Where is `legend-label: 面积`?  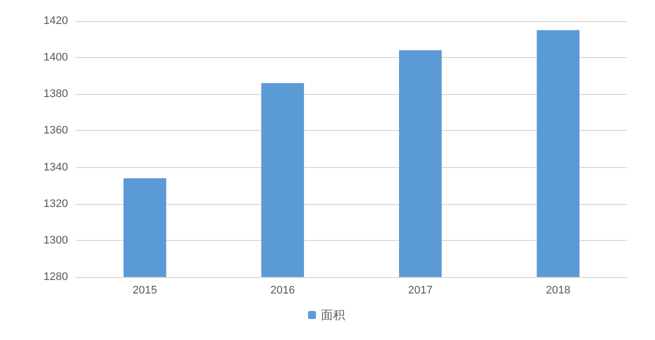 legend-label: 面积 is located at coordinates (333, 315).